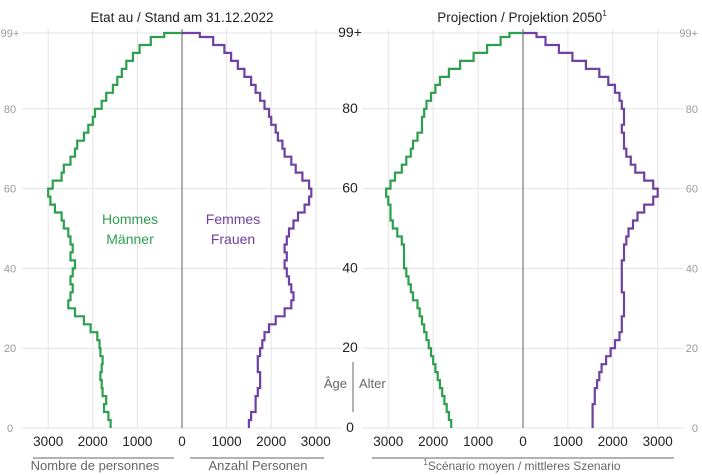  What do you see at coordinates (692, 110) in the screenshot?
I see `age-tick-label-right: 80` at bounding box center [692, 110].